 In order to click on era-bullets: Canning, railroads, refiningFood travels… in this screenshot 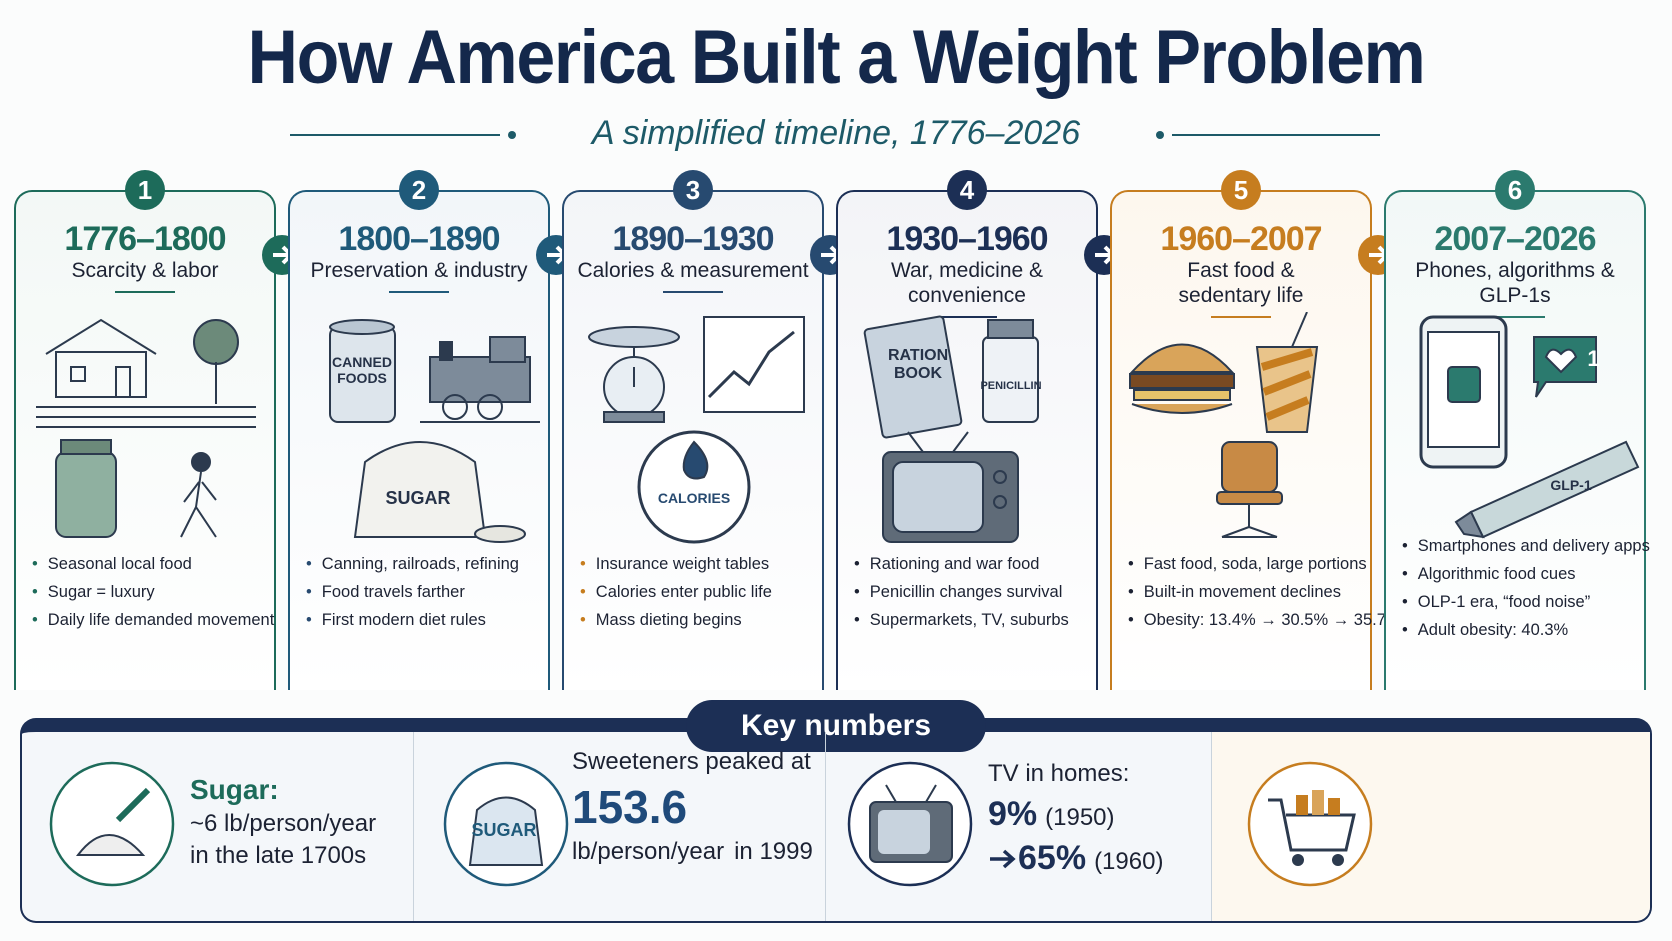, I will do `click(425, 592)`.